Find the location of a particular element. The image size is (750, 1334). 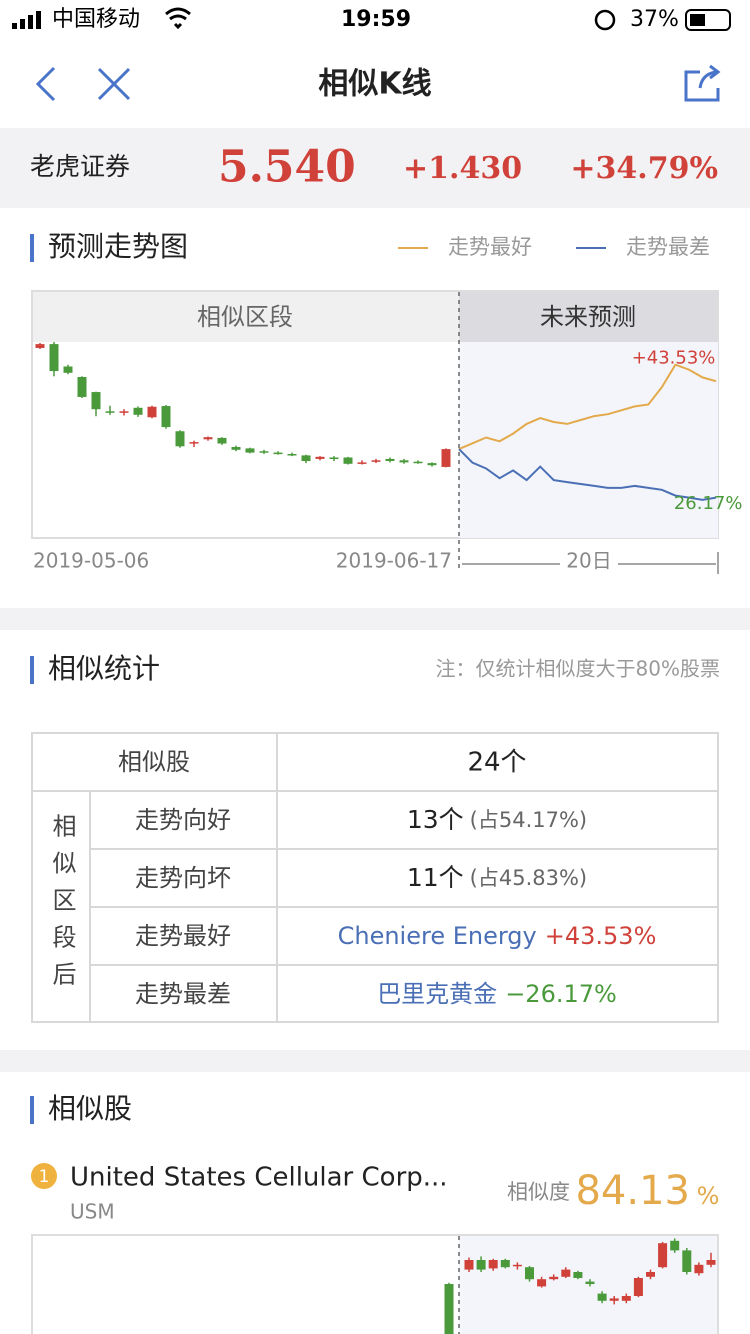

change-pct: +34.79% is located at coordinates (644, 168).